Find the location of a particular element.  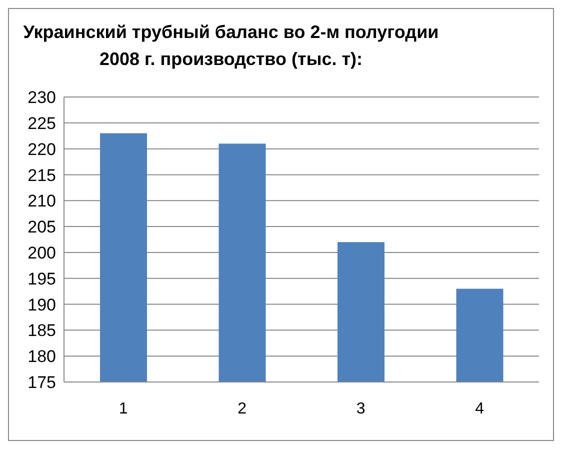

y-tick-label: 225 is located at coordinates (42, 123).